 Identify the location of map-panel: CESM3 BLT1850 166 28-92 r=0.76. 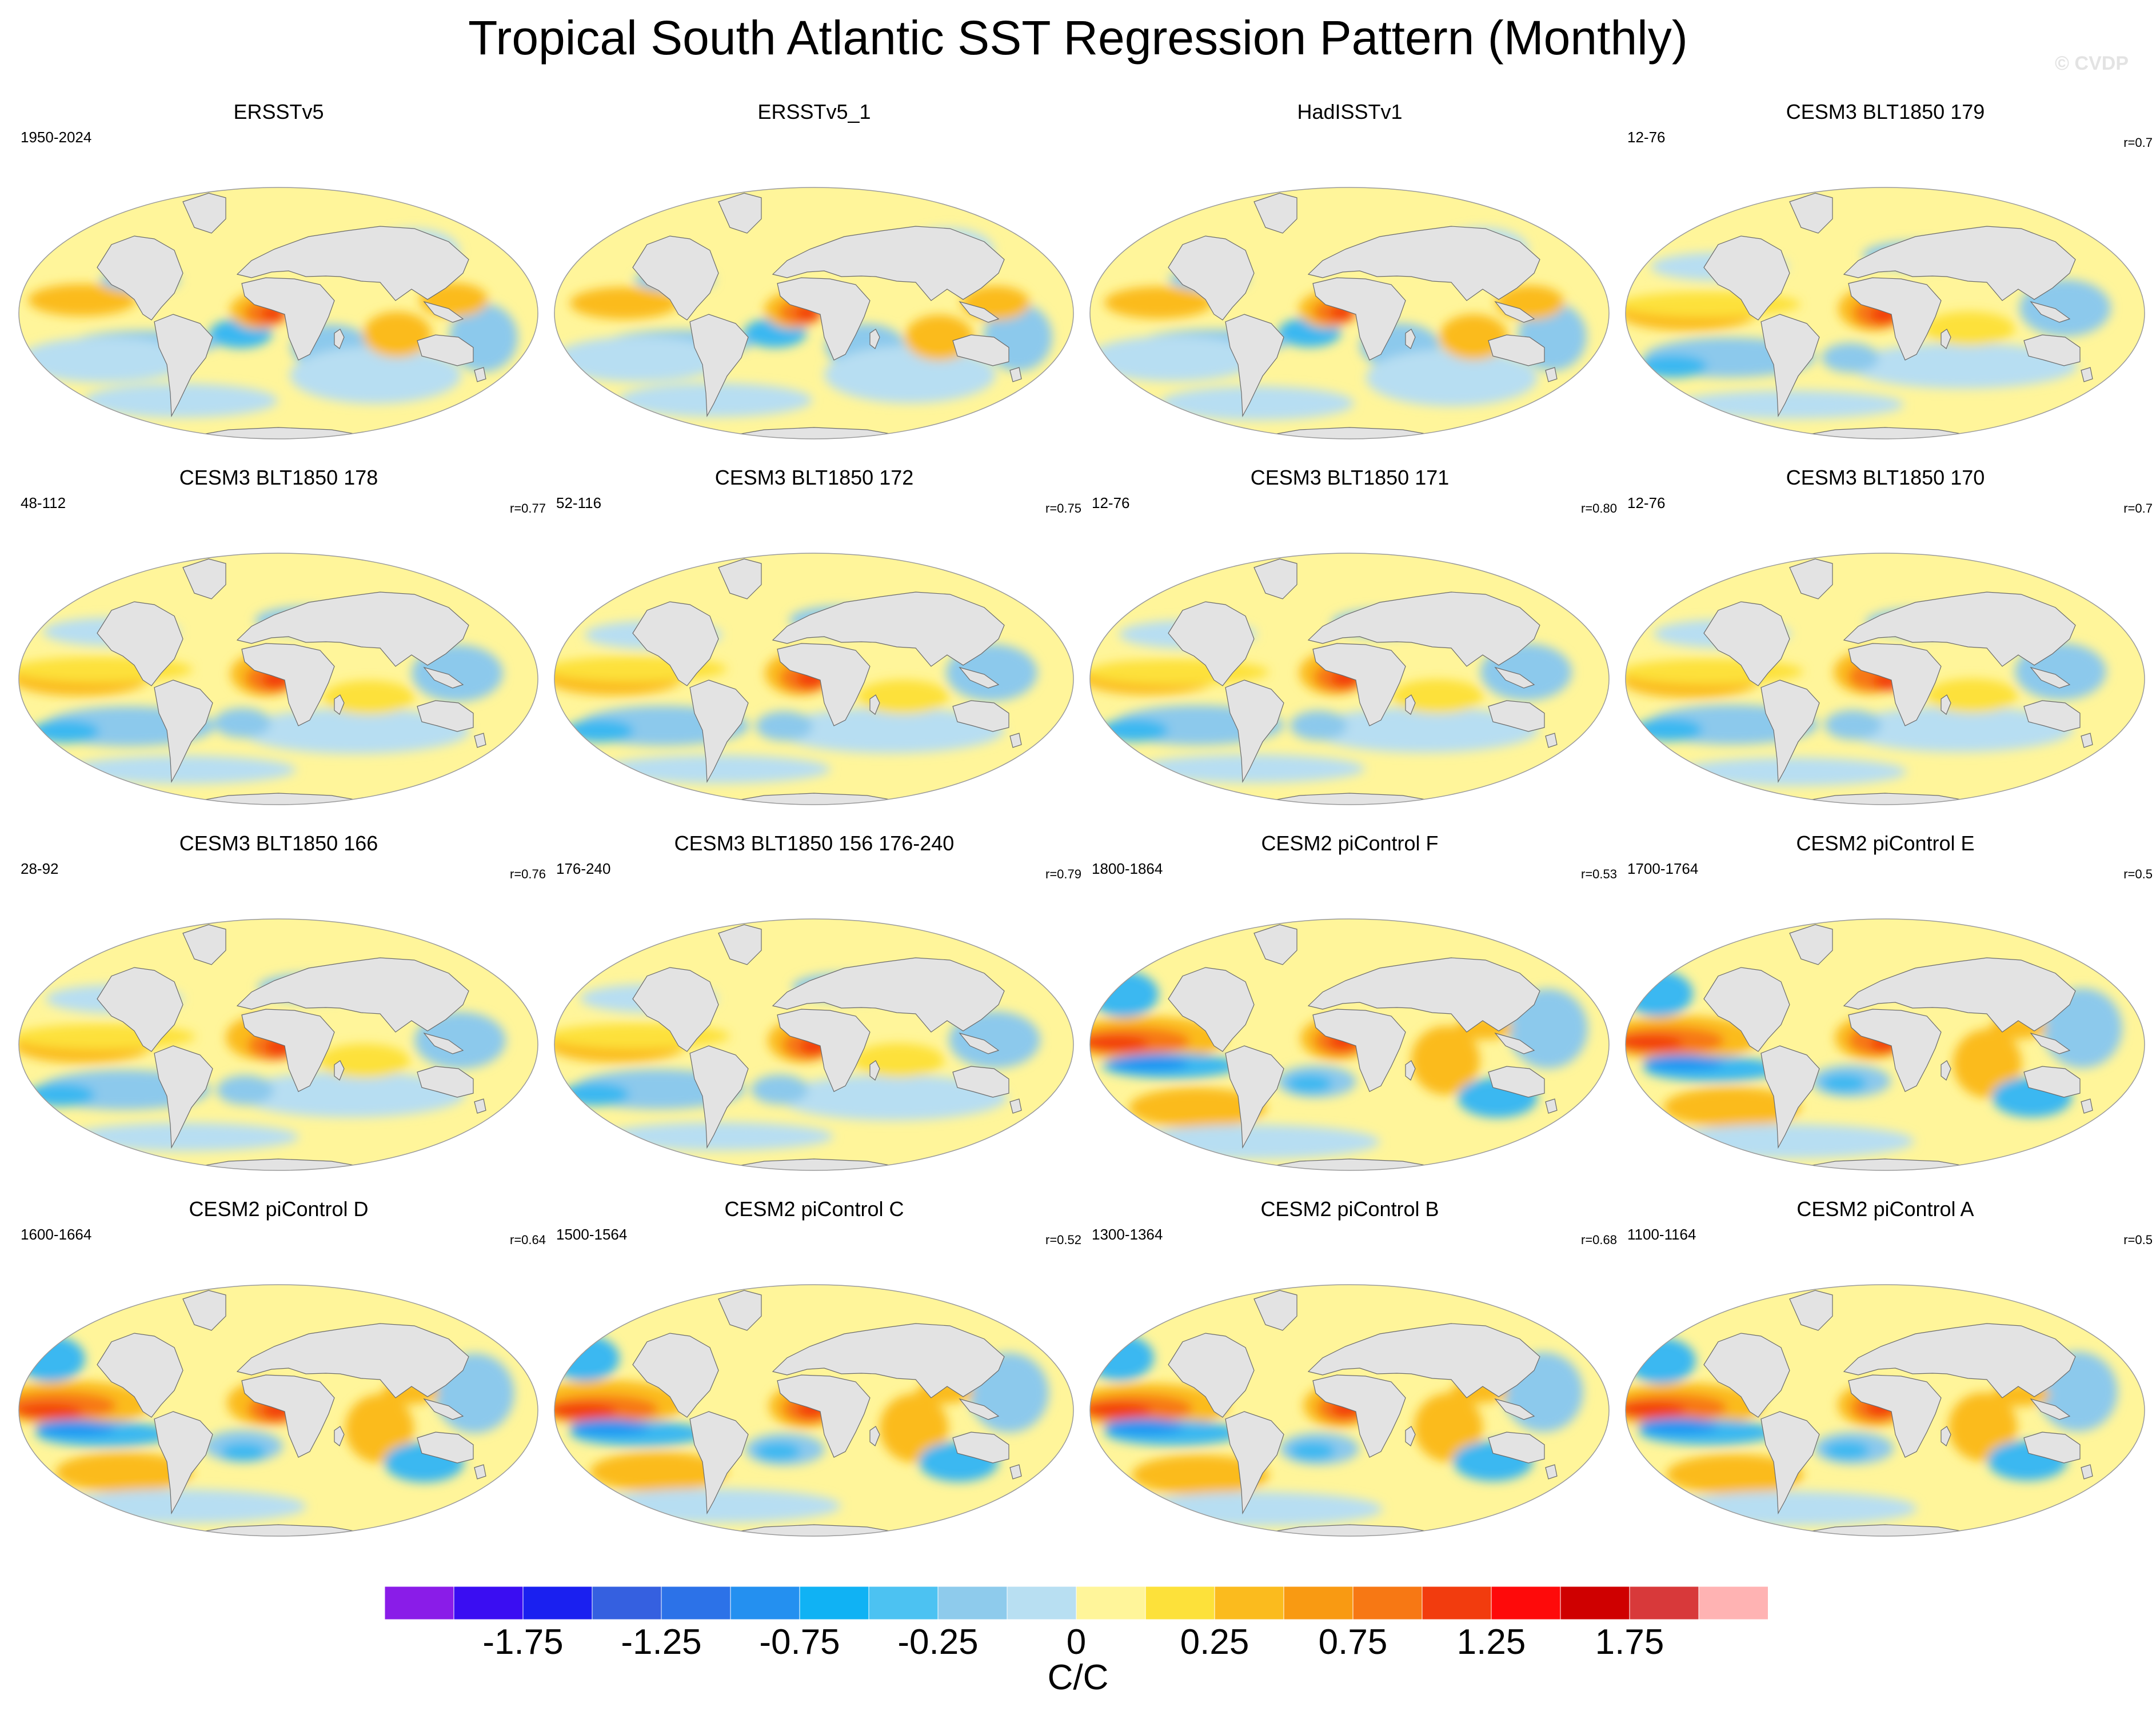
(278, 1008).